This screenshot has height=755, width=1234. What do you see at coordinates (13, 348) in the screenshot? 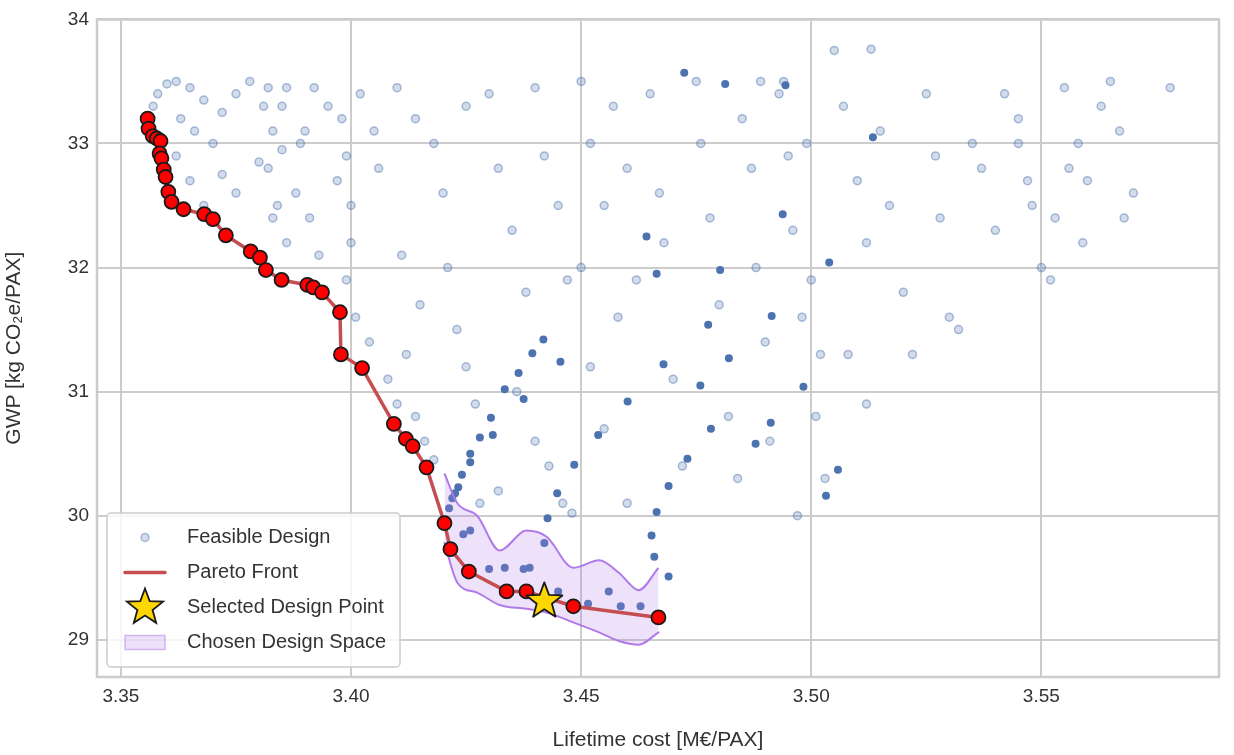
I see `y-axis-title: GWP [kg CO₂e/PAX]` at bounding box center [13, 348].